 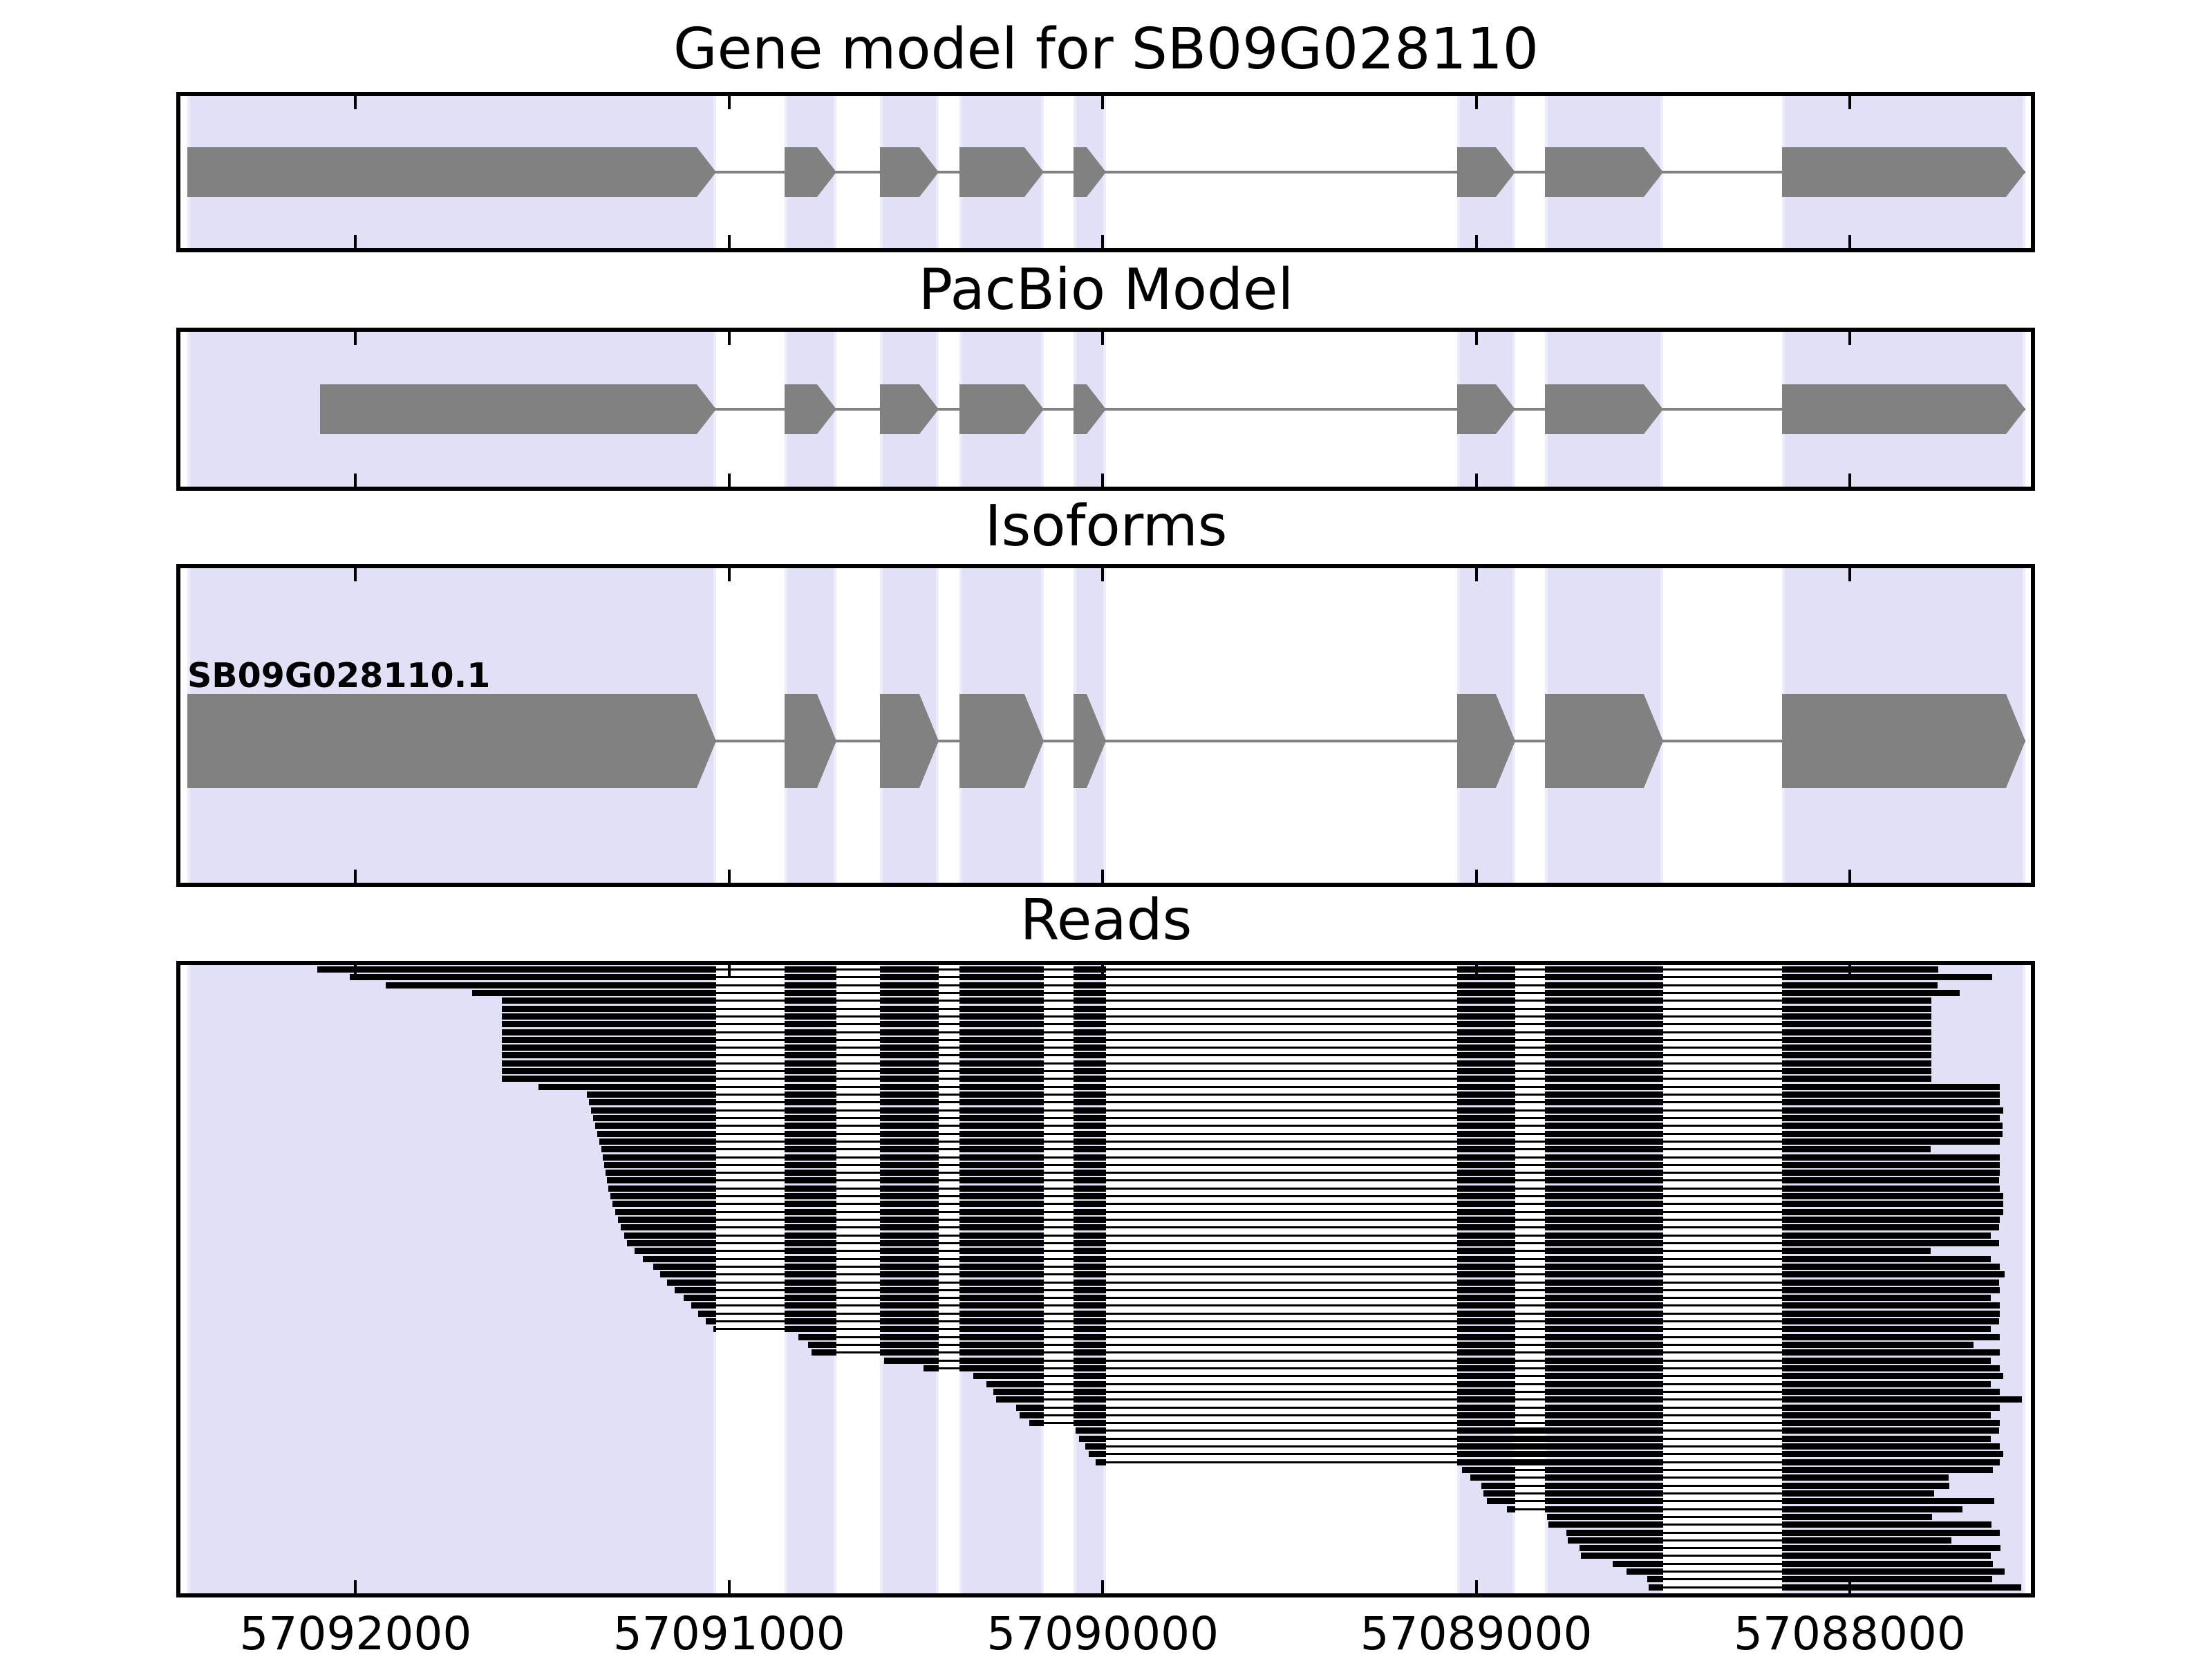 I want to click on x-axis-tick-label: 57090000, so click(x=1102, y=1633).